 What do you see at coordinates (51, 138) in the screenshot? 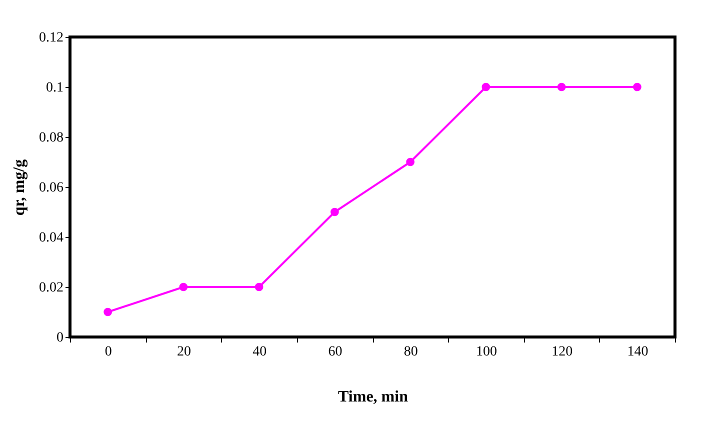
I see `y-tick-label: 0.08` at bounding box center [51, 138].